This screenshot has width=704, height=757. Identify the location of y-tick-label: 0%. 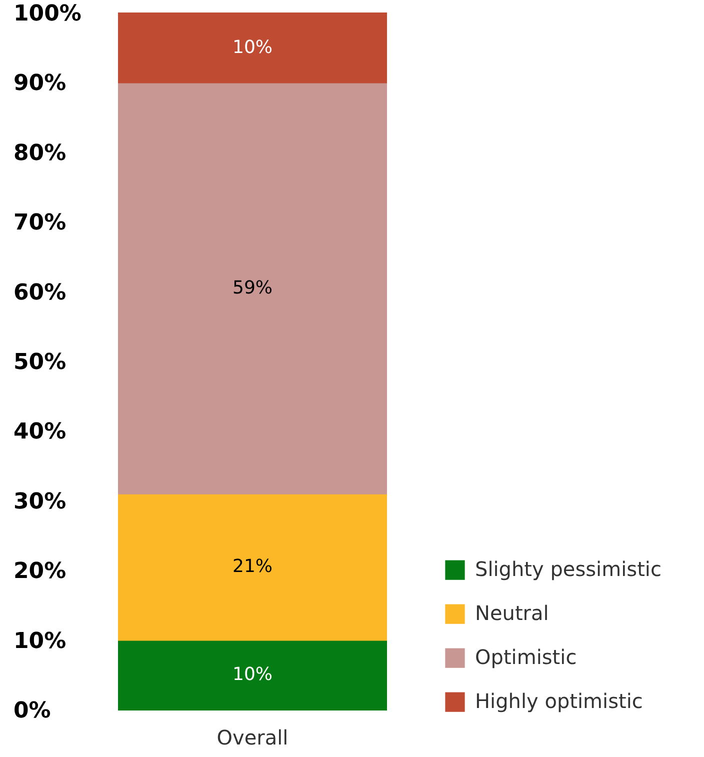
(32, 711).